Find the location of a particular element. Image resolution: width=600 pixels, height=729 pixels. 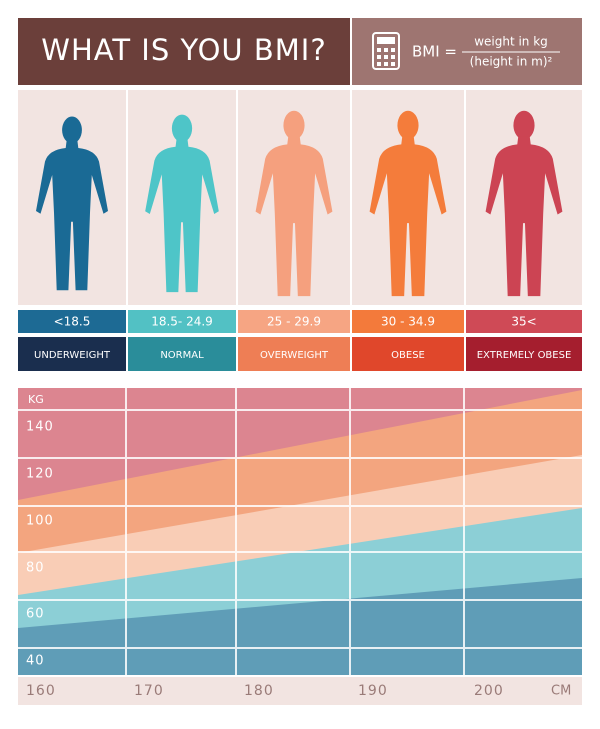

bmi-range: <18.5 is located at coordinates (72, 322).